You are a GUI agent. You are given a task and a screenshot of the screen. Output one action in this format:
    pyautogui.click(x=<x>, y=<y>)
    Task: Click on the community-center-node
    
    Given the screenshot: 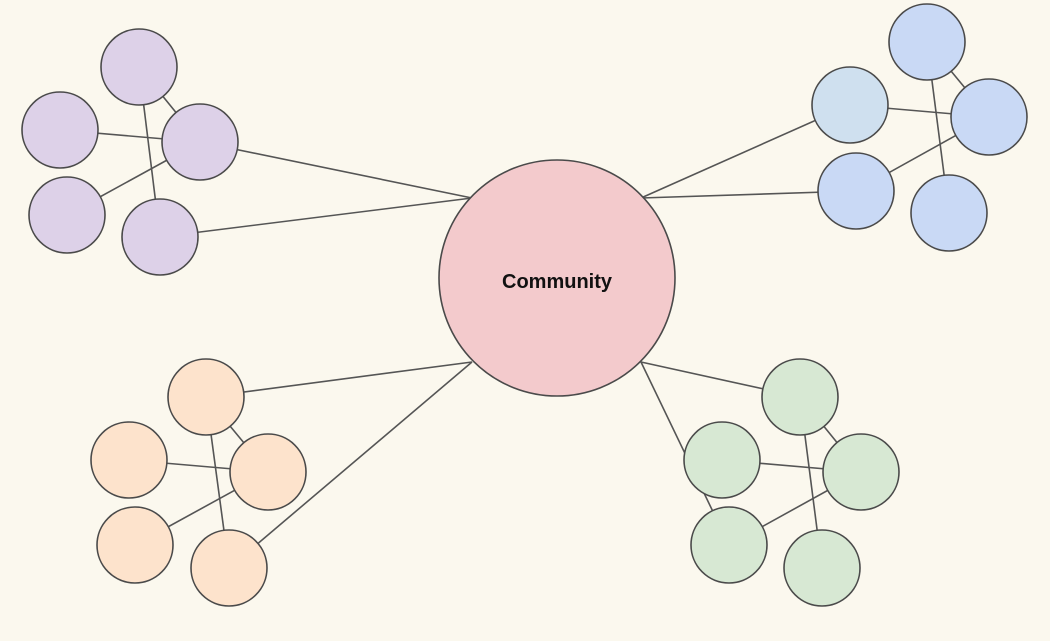 What is the action you would take?
    pyautogui.click(x=557, y=278)
    